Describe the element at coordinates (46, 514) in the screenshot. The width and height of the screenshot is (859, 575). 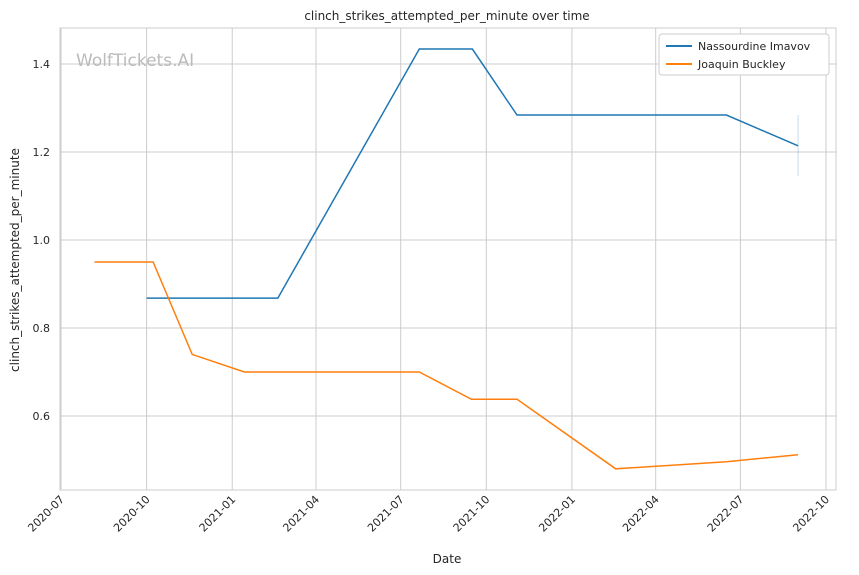
I see `x-tick-label: 2020-07` at that location.